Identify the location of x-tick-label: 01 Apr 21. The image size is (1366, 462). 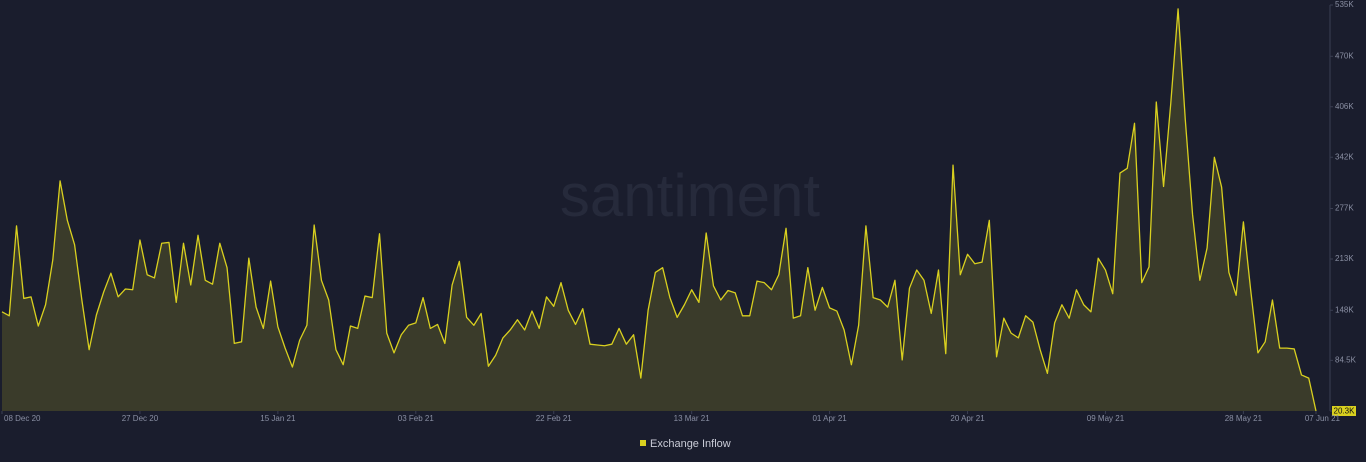
(829, 418).